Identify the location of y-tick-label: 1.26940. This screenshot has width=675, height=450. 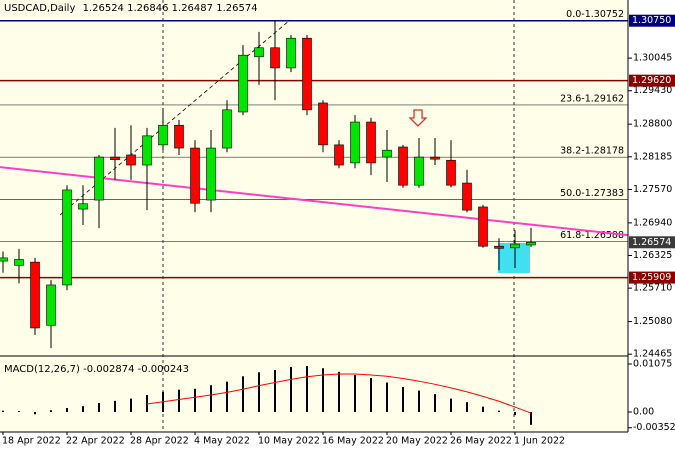
(652, 222).